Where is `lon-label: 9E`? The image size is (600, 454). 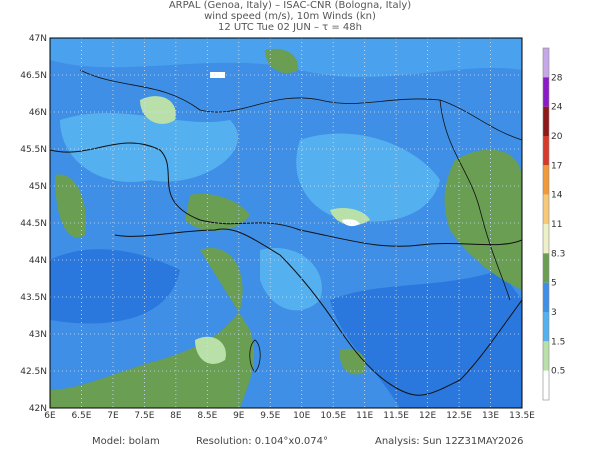
lon-label: 9E is located at coordinates (239, 416).